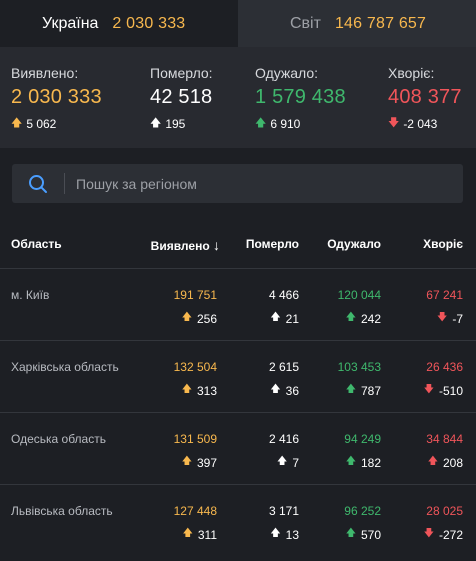  Describe the element at coordinates (195, 523) in the screenshot. I see `cell-confirmed: 127 448 🡅 311` at that location.